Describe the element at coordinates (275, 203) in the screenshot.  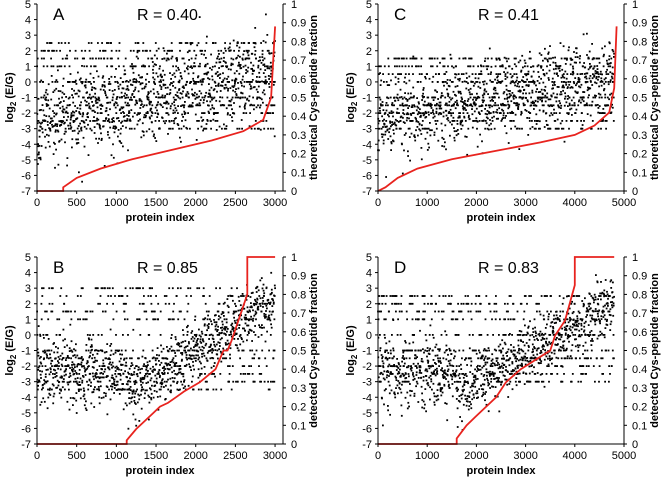
I see `panel-a-x-tick-label: 3000` at that location.